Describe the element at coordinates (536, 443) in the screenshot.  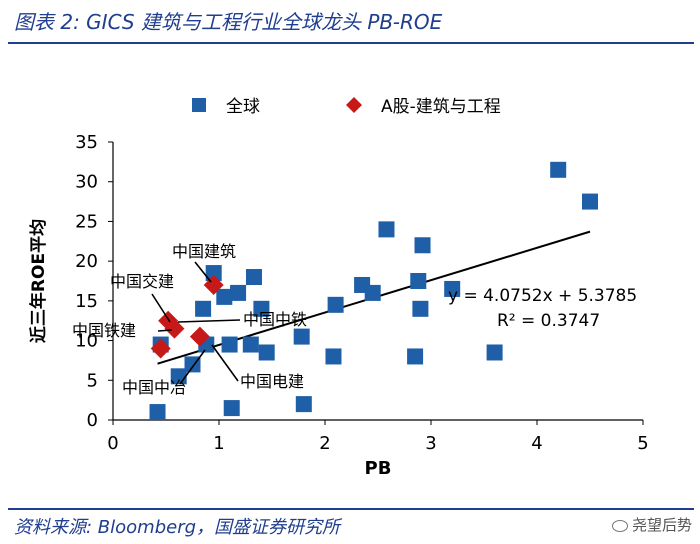
I see `x-tick-label: 4` at that location.